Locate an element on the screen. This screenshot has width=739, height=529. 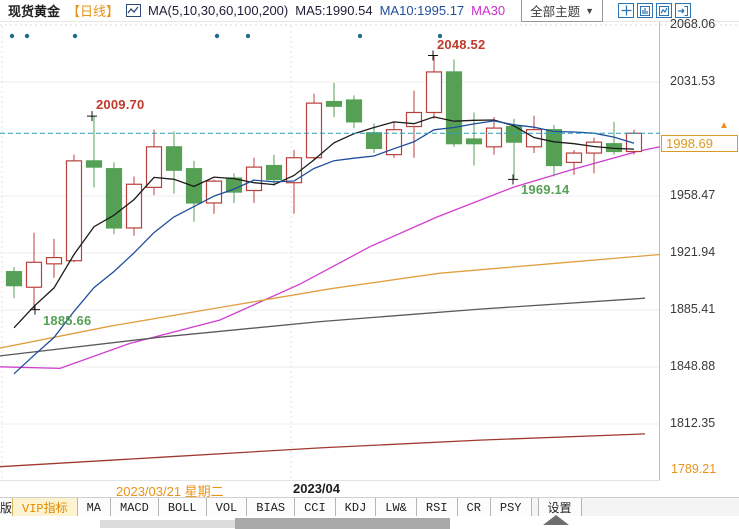
scrollbar-track is located at coordinates (167, 524).